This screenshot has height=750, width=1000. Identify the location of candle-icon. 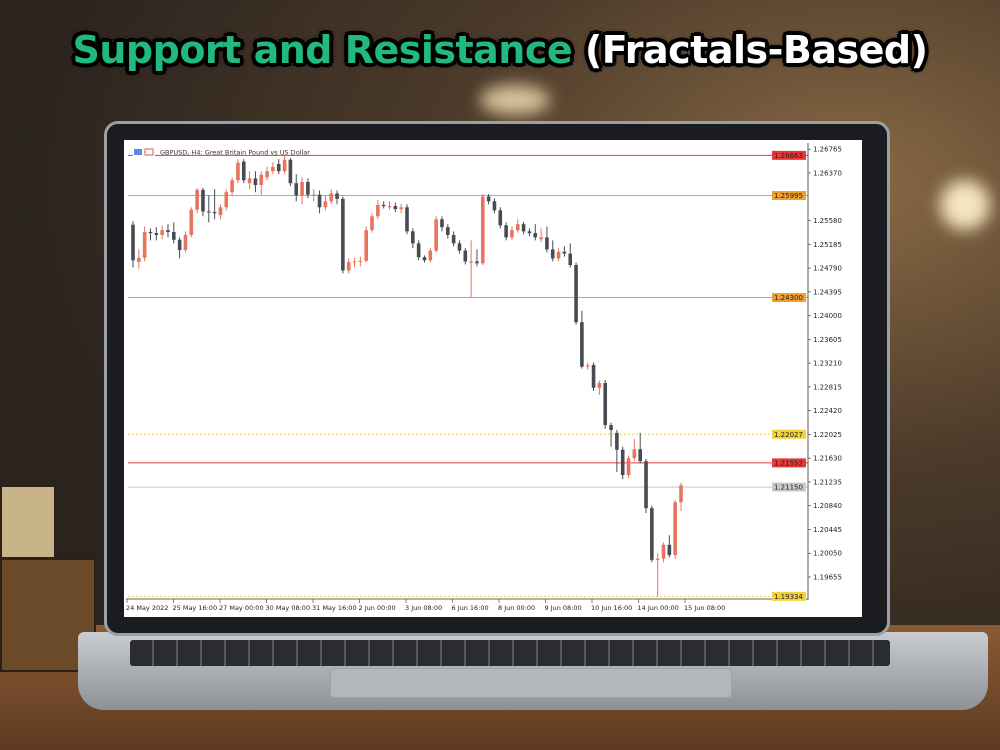
(149, 152).